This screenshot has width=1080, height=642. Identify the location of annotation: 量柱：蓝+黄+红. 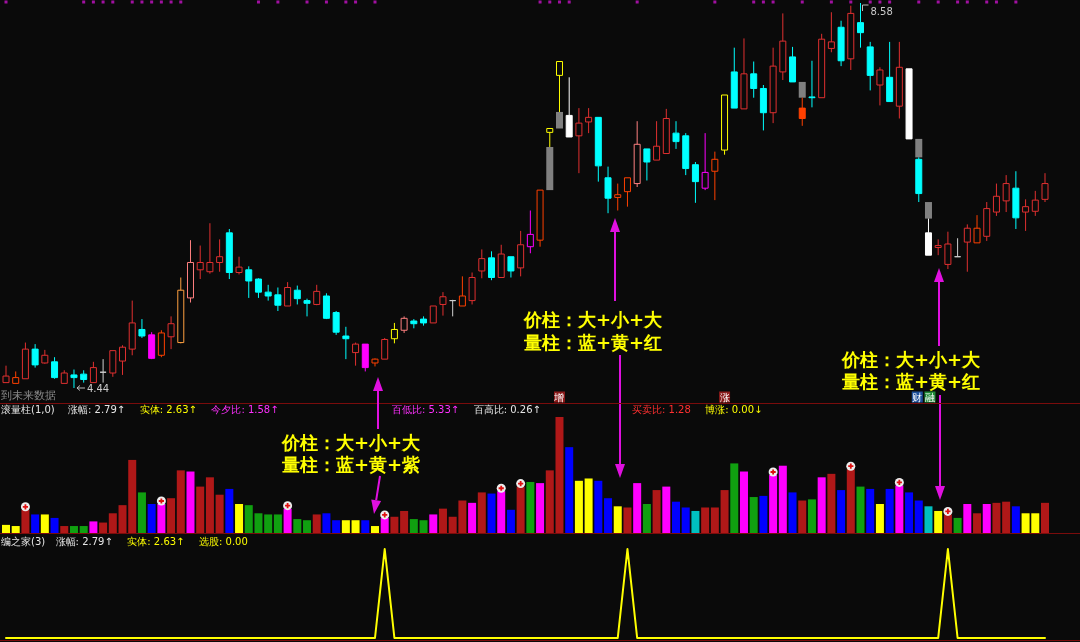
(911, 381).